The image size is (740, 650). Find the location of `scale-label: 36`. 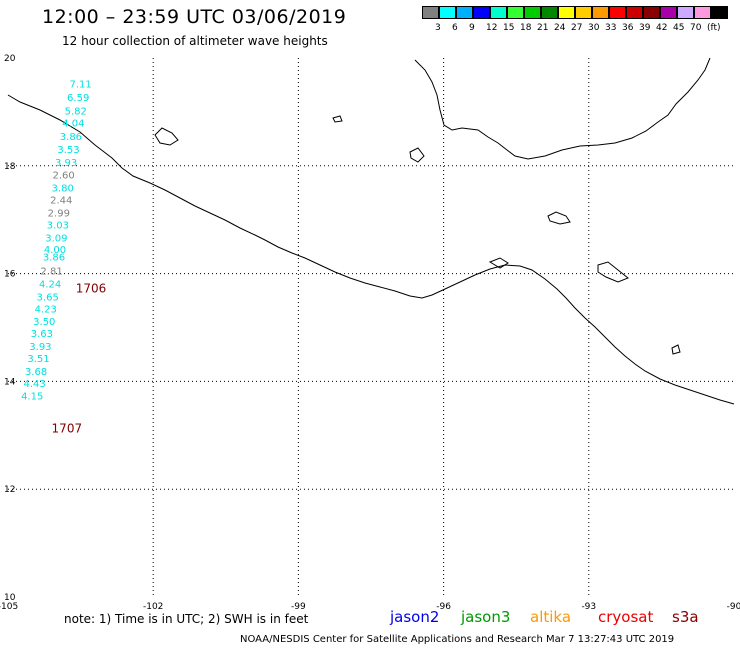

scale-label: 36 is located at coordinates (628, 28).